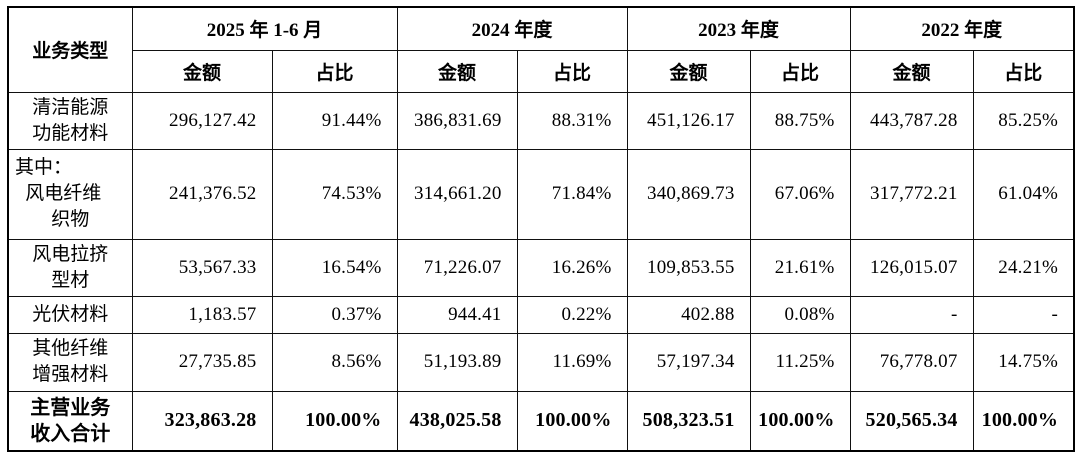 Image resolution: width=1080 pixels, height=456 pixels. What do you see at coordinates (800, 314) in the screenshot?
I see `ratio-cell: 0.08%` at bounding box center [800, 314].